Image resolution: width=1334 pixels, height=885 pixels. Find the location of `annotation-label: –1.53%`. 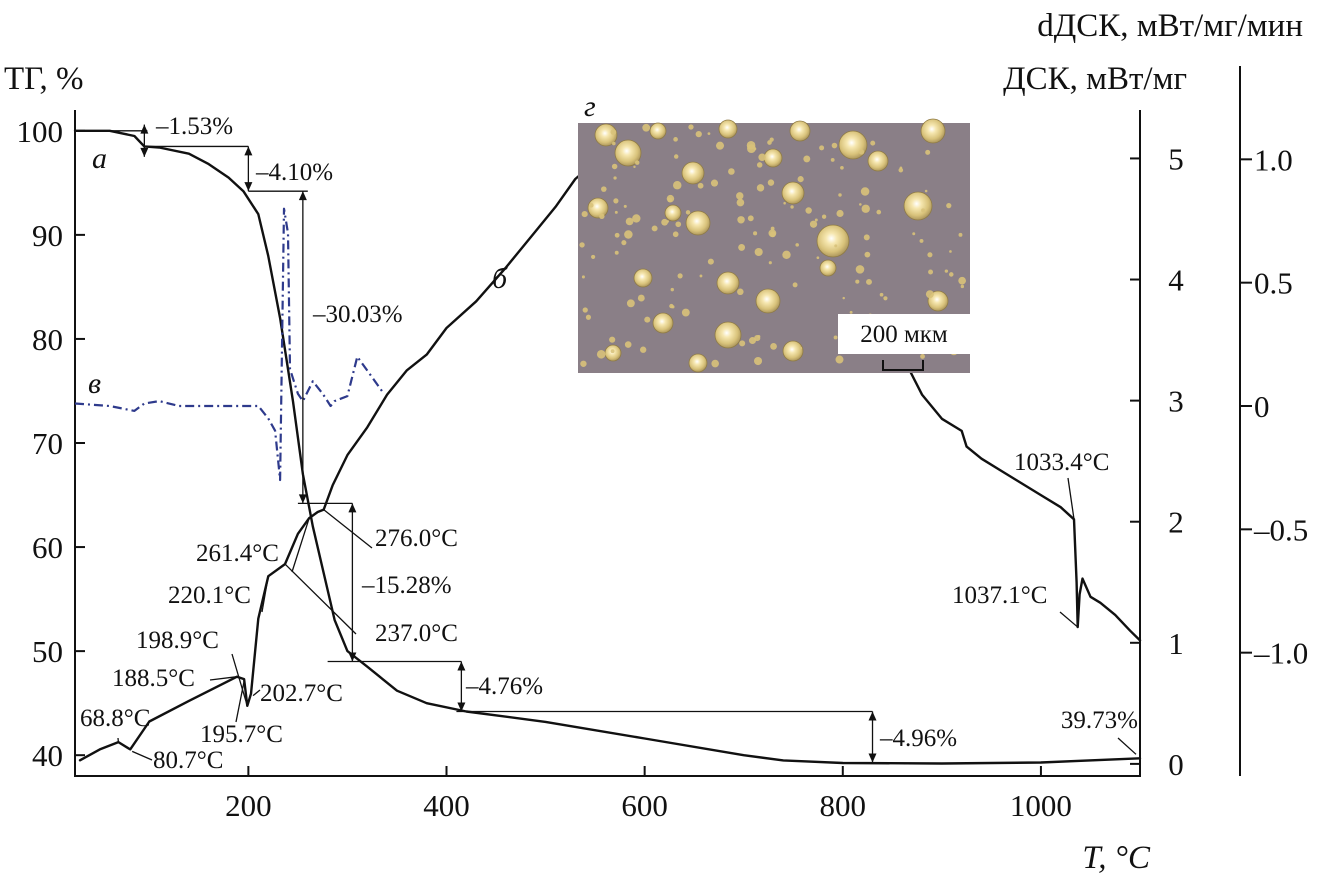

annotation-label: –1.53% is located at coordinates (194, 126).